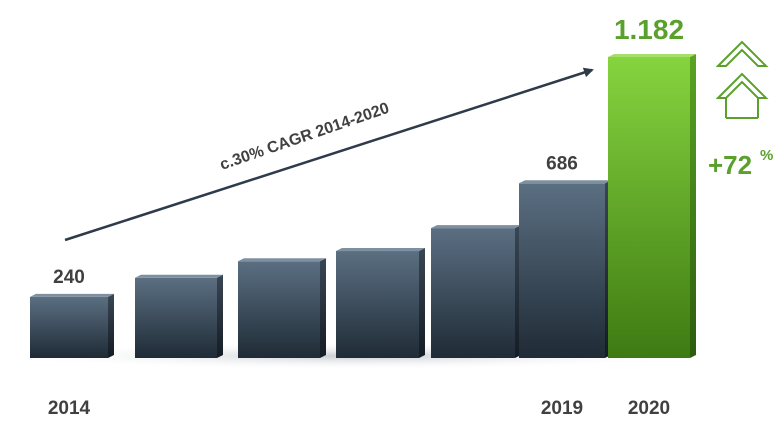  I want to click on double-chevron-up-icon, so click(742, 79).